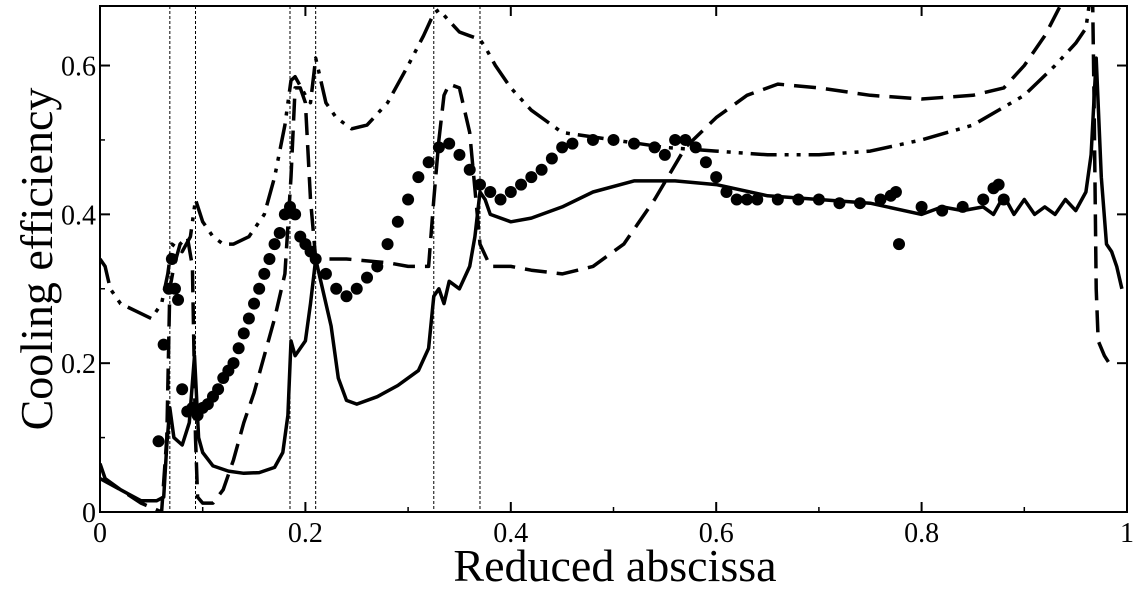  Describe the element at coordinates (36, 259) in the screenshot. I see `y-axis-title: Cooling efficiency` at that location.